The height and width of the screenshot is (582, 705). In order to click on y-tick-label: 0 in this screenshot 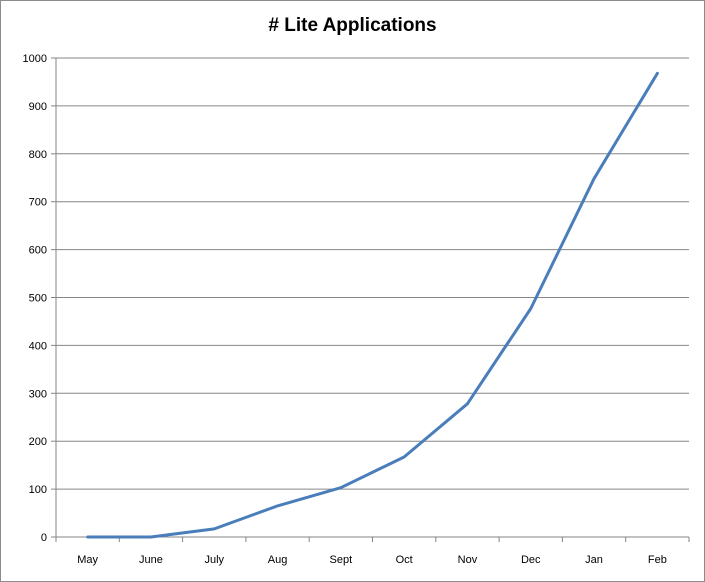, I will do `click(44, 538)`.